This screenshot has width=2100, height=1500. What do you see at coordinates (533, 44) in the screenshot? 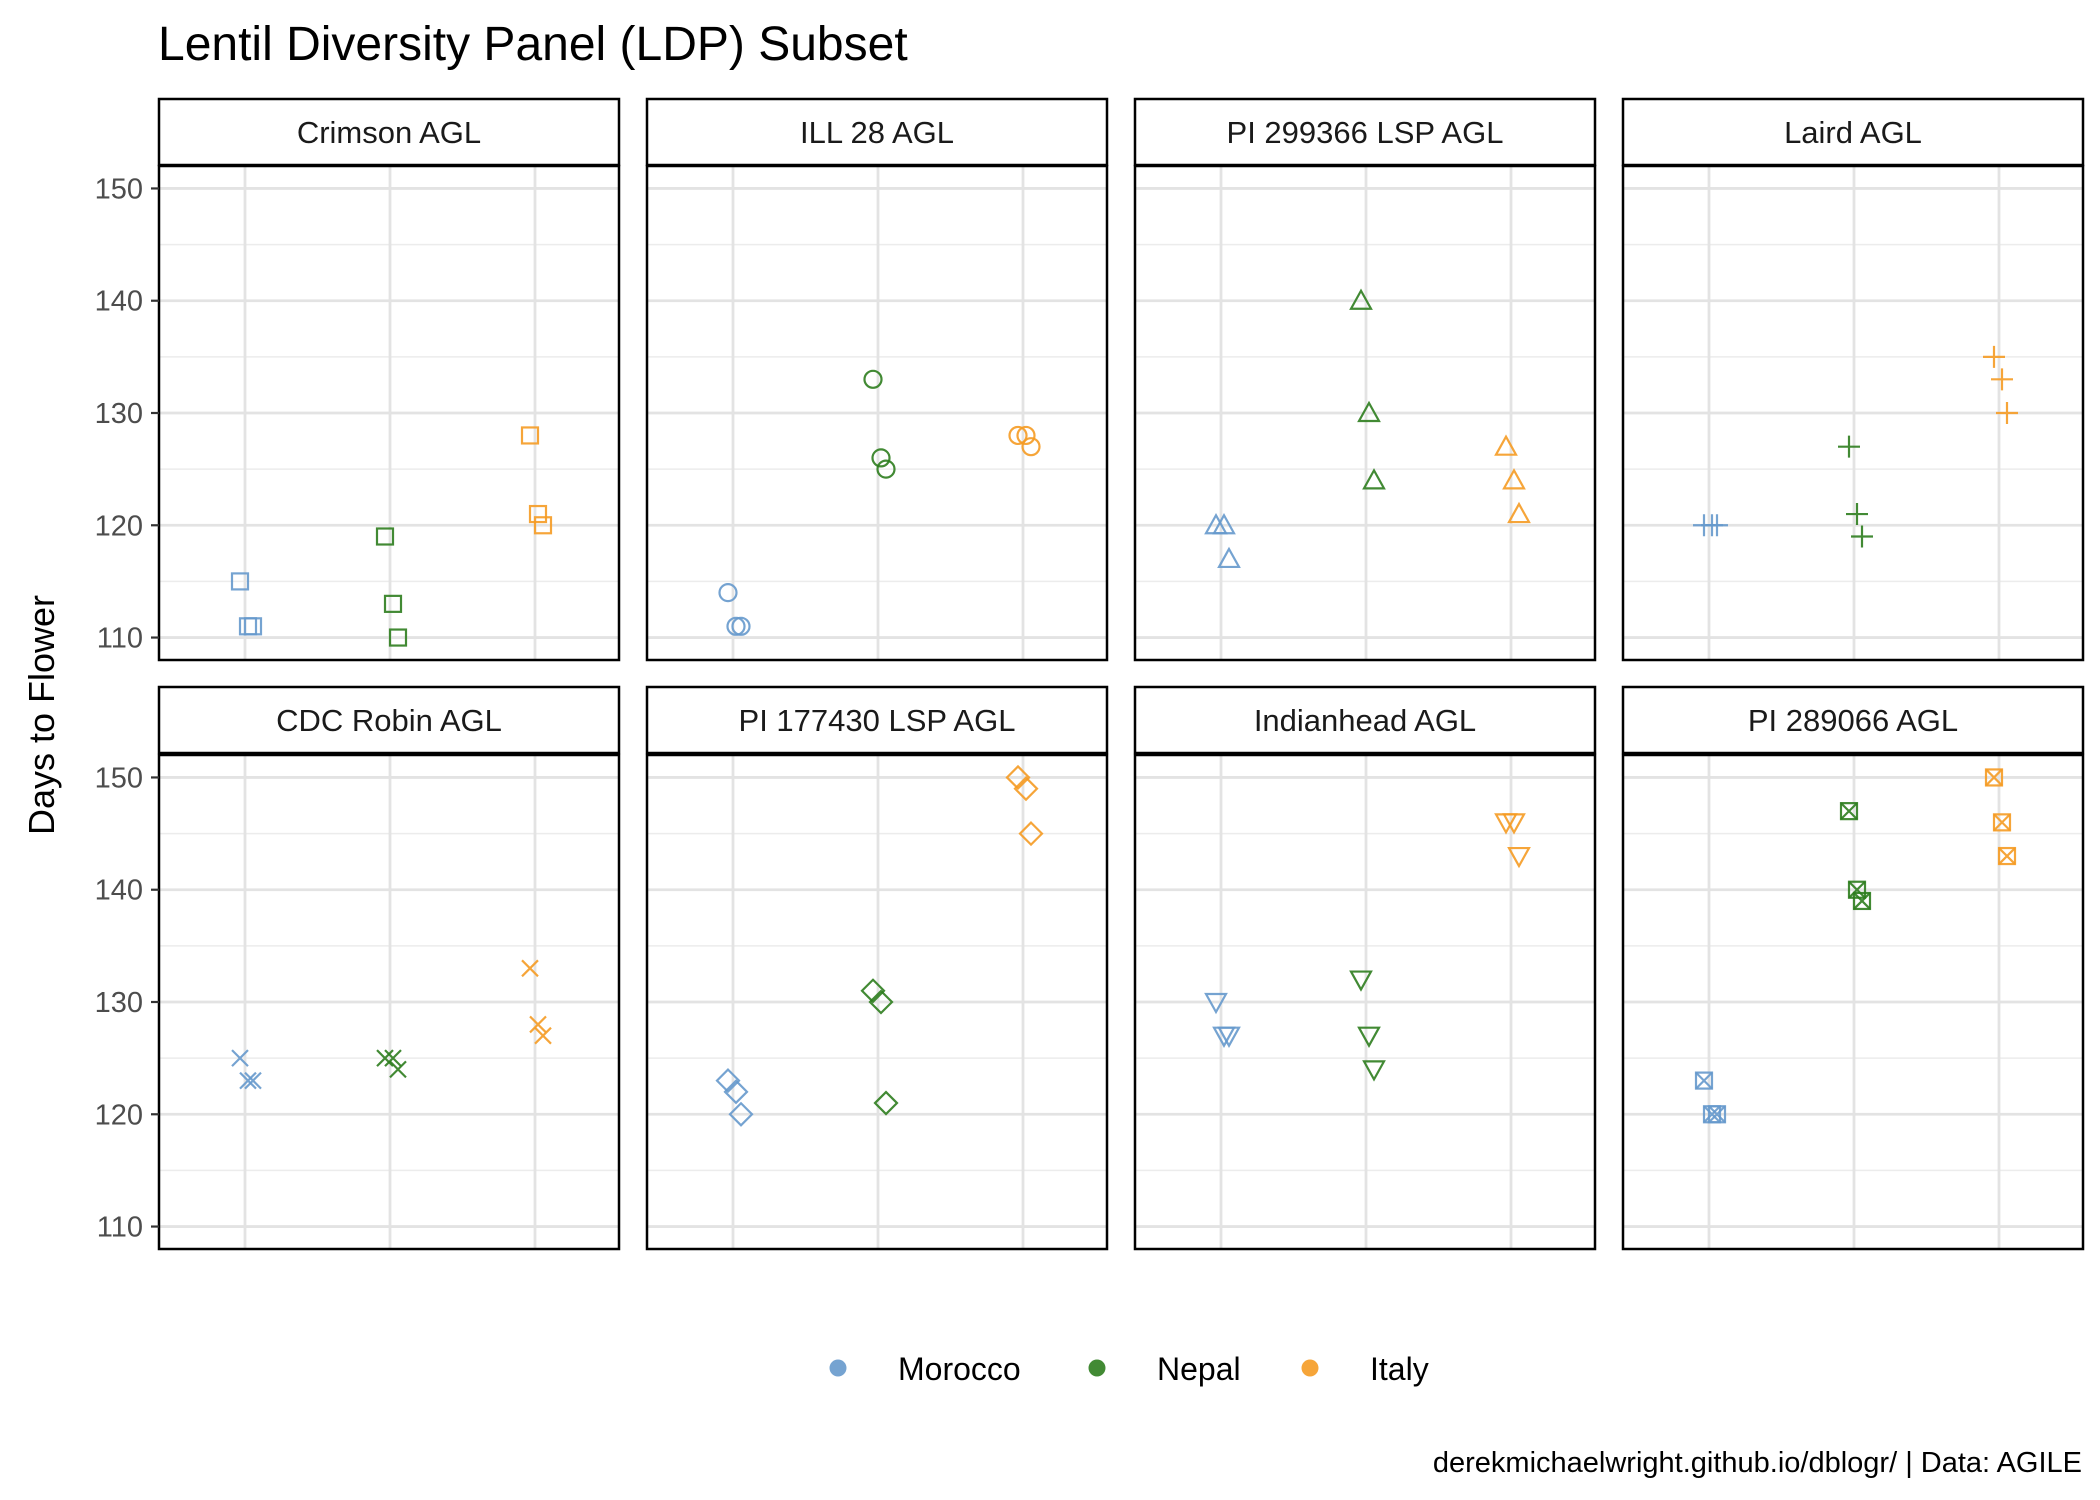
I see `chart-title: Lentil Diversity Panel (LDP) Subset` at bounding box center [533, 44].